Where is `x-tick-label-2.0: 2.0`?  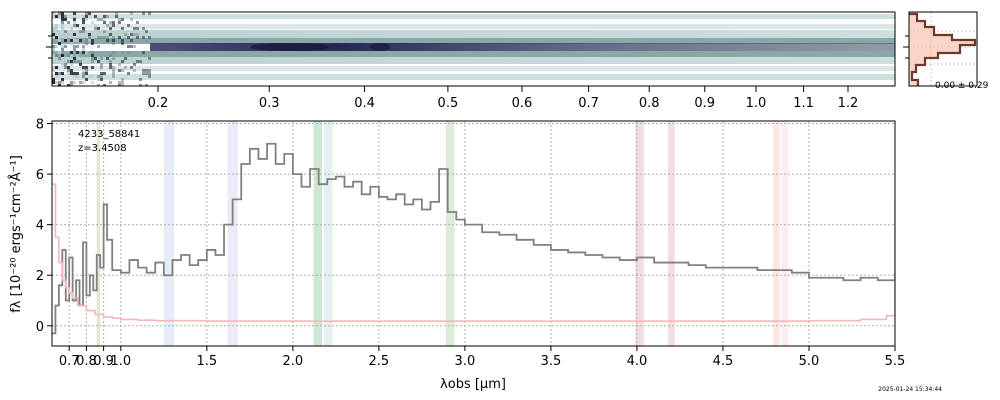 x-tick-label-2.0: 2.0 is located at coordinates (293, 361).